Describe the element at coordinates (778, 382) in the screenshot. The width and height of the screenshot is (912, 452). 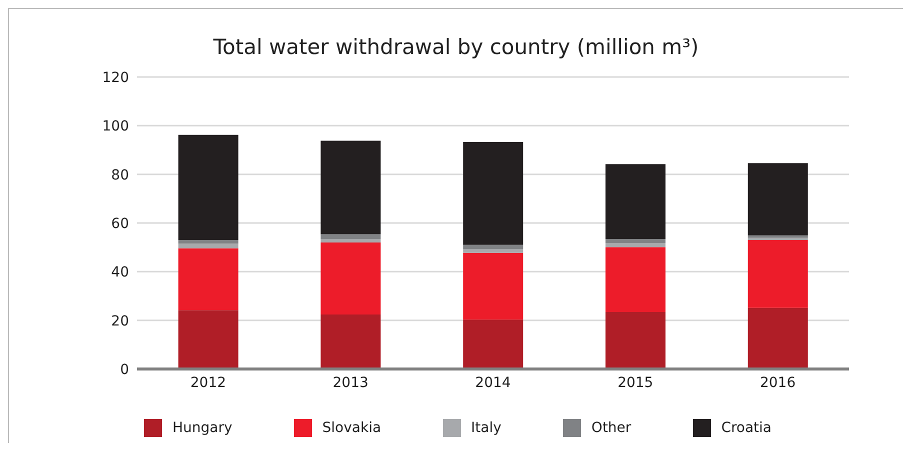
I see `x-tick-label: 2016` at that location.